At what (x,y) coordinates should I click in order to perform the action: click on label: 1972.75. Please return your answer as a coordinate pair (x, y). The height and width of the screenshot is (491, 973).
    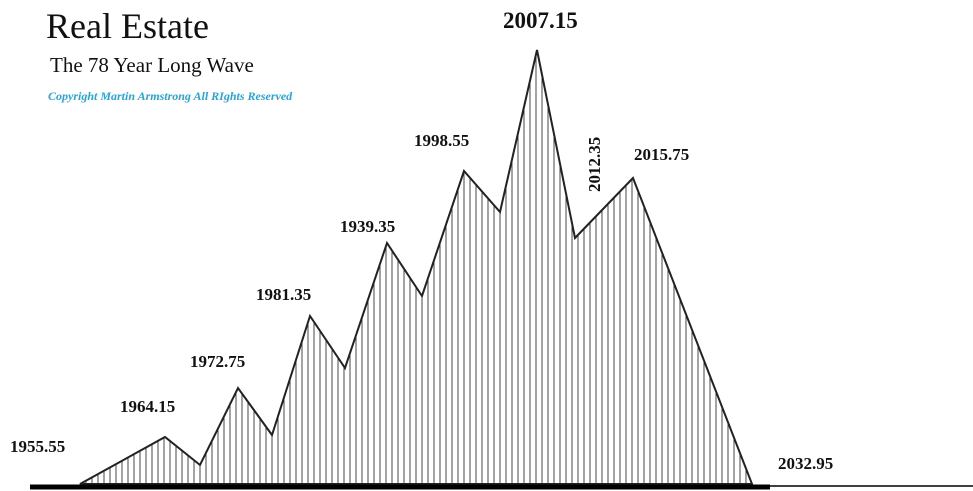
    Looking at the image, I should click on (217, 361).